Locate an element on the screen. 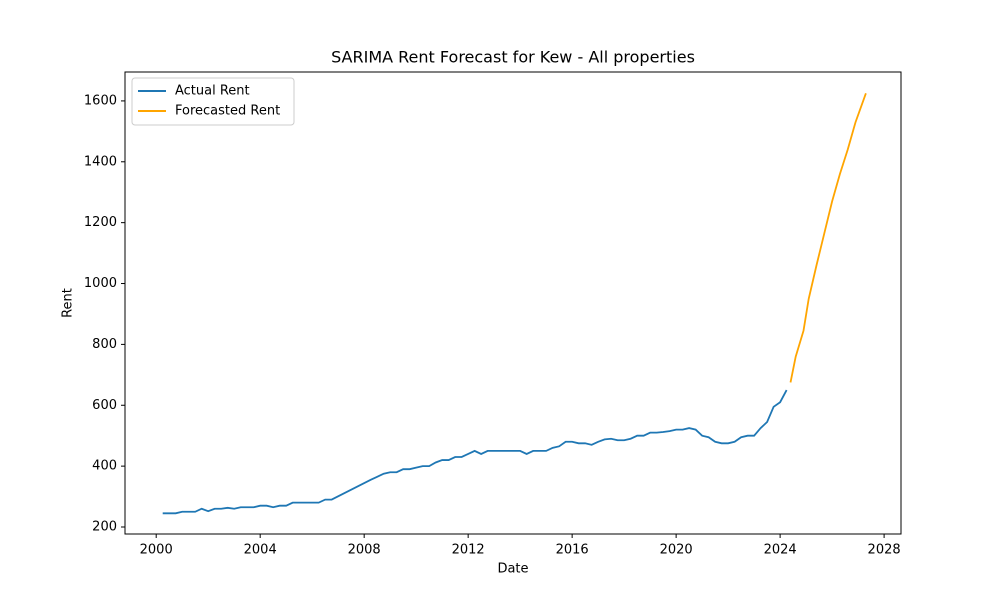 The width and height of the screenshot is (1000, 604). x-axis-label: Date is located at coordinates (512, 569).